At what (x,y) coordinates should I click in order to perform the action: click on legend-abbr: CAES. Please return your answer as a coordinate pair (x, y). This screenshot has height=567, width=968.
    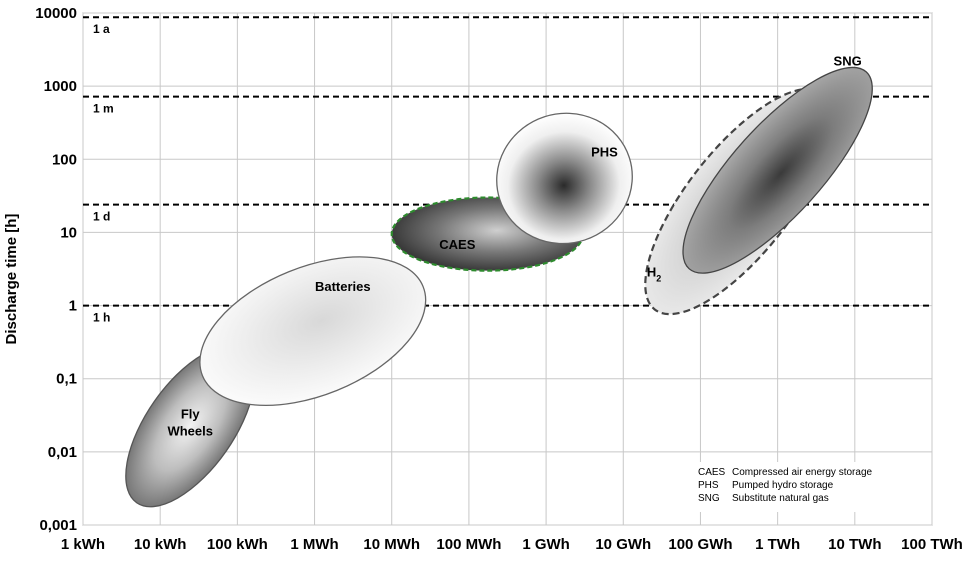
    Looking at the image, I should click on (712, 472).